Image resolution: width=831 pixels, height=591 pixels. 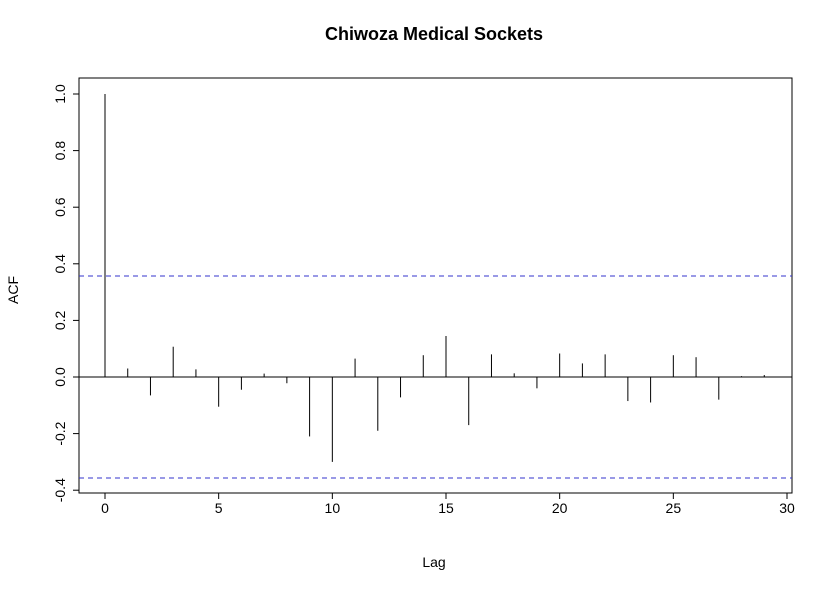 I want to click on y-axis-label: ACF, so click(x=13, y=290).